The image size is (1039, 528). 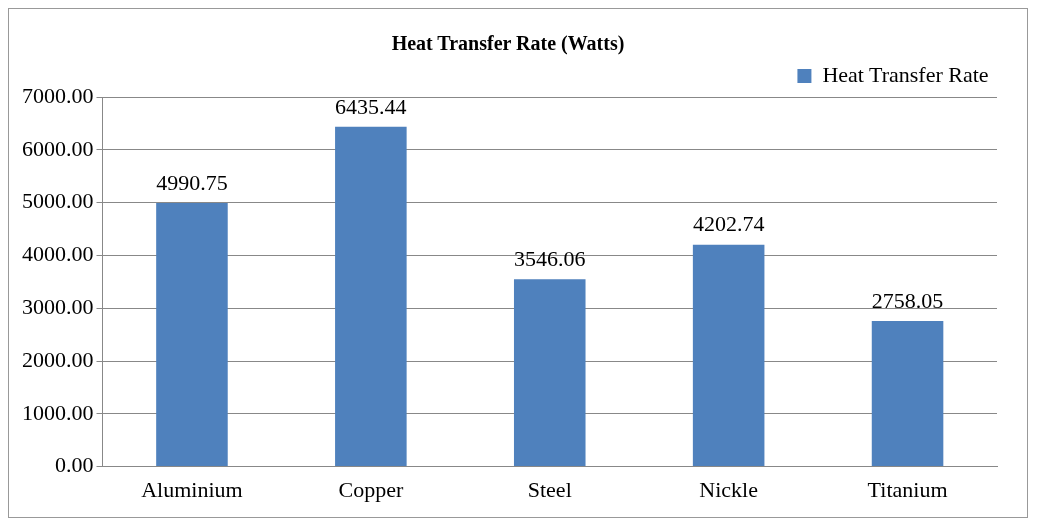 What do you see at coordinates (58, 201) in the screenshot?
I see `y-tick-label: 5000.00` at bounding box center [58, 201].